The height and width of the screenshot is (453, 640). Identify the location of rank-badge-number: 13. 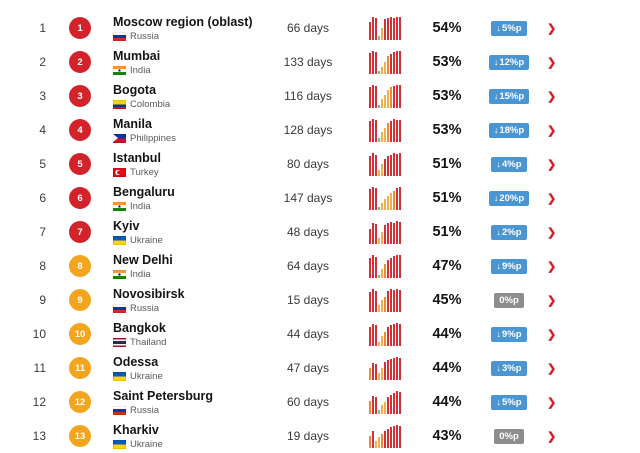
(80, 436).